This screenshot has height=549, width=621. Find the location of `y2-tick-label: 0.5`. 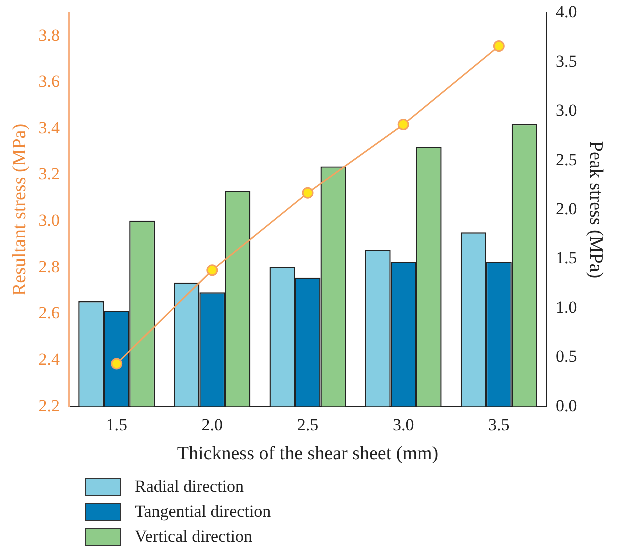

y2-tick-label: 0.5 is located at coordinates (567, 356).